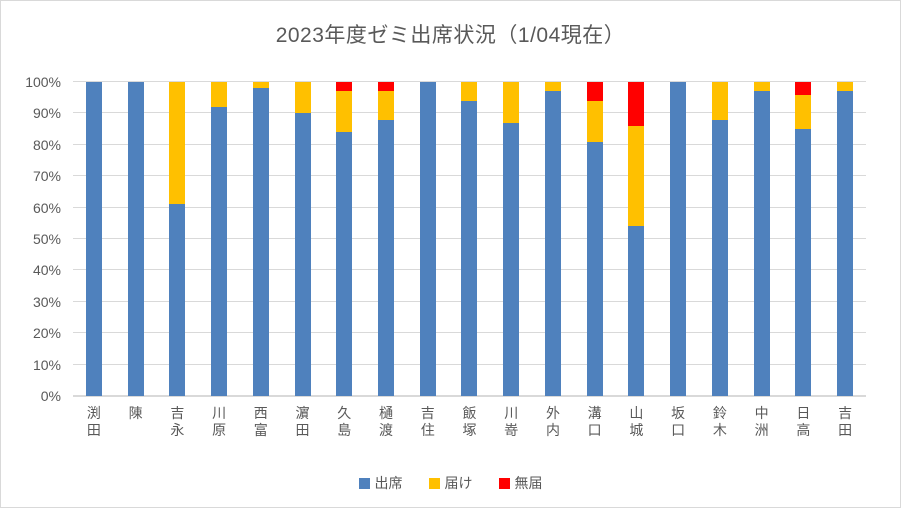 The image size is (901, 508). What do you see at coordinates (470, 422) in the screenshot?
I see `x-axis-label: 飯塚` at bounding box center [470, 422].